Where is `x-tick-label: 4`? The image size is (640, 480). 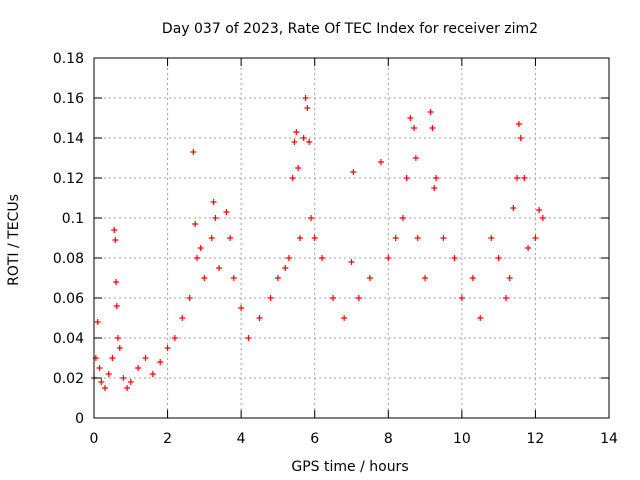 x-tick-label: 4 is located at coordinates (241, 439).